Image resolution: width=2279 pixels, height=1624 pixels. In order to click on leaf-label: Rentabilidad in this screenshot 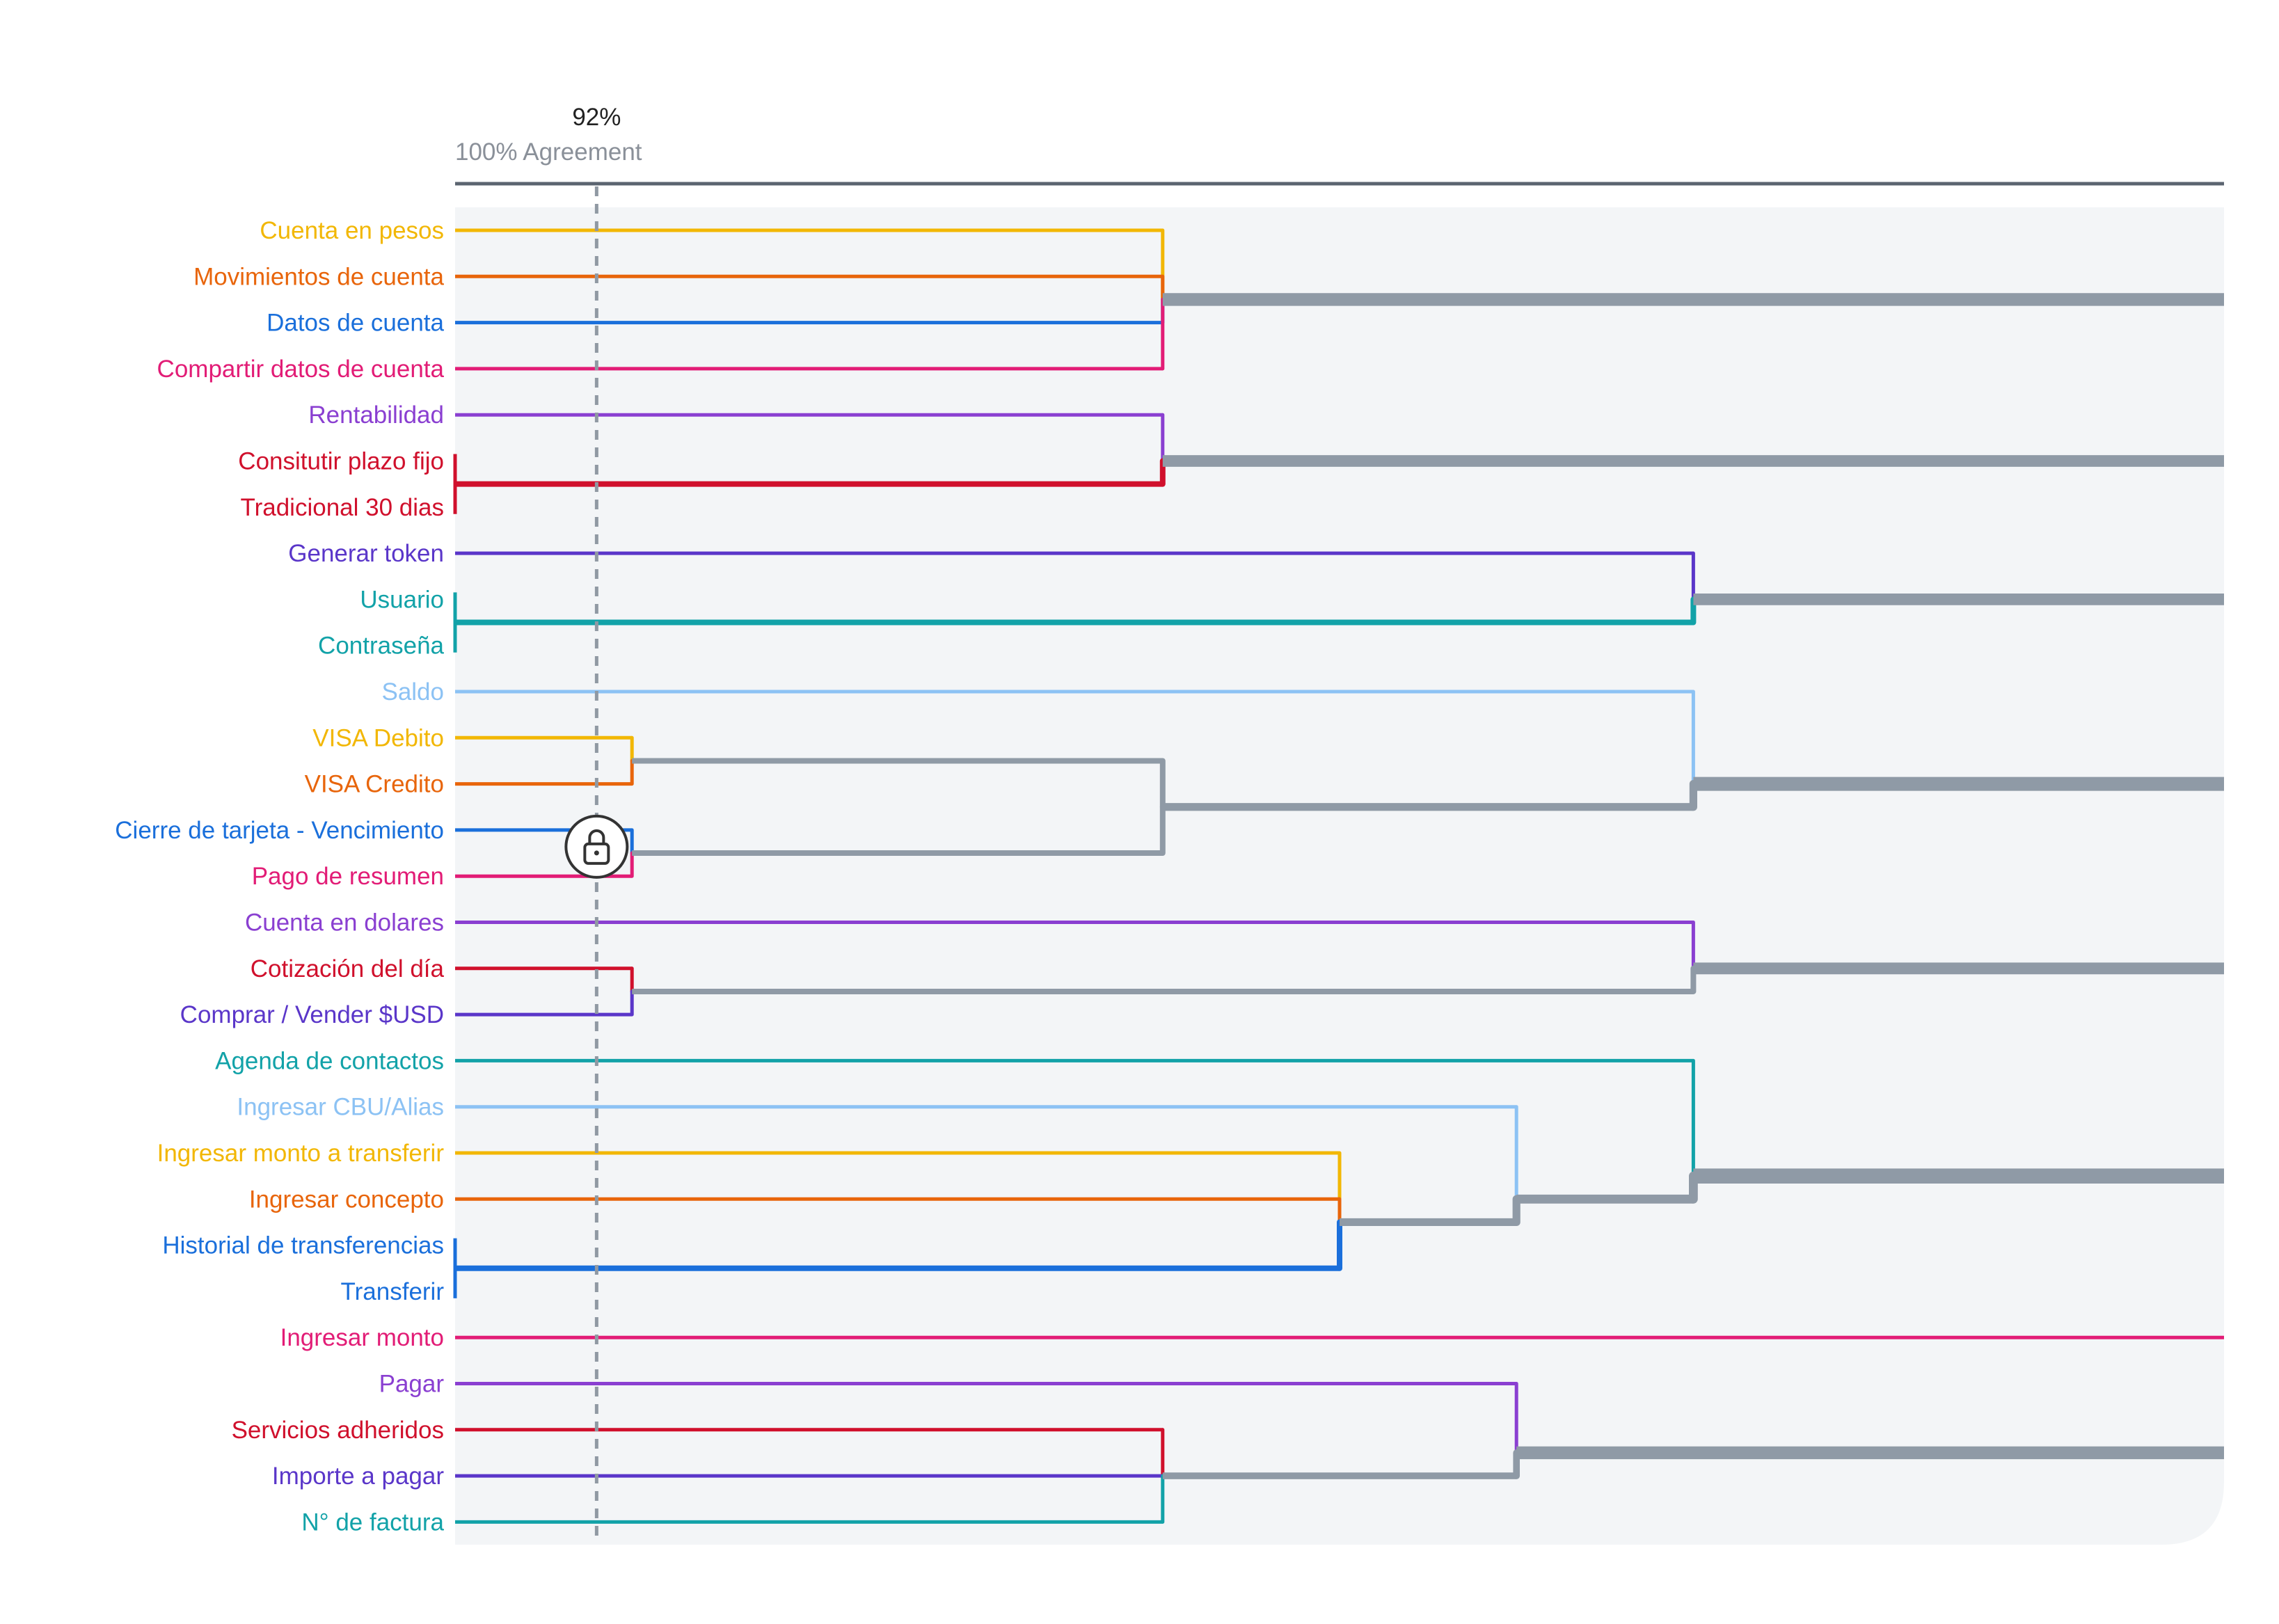, I will do `click(376, 415)`.